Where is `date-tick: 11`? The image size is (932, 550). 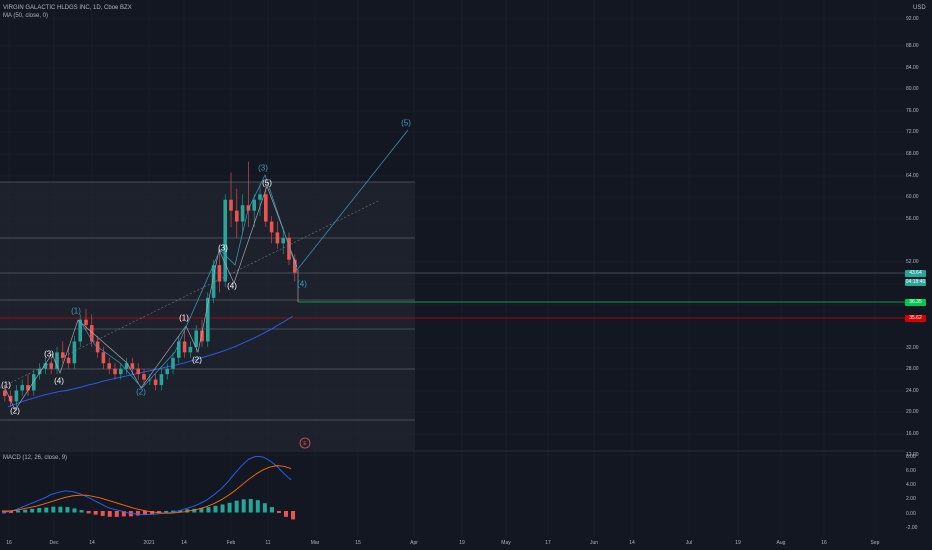
date-tick: 11 is located at coordinates (268, 543).